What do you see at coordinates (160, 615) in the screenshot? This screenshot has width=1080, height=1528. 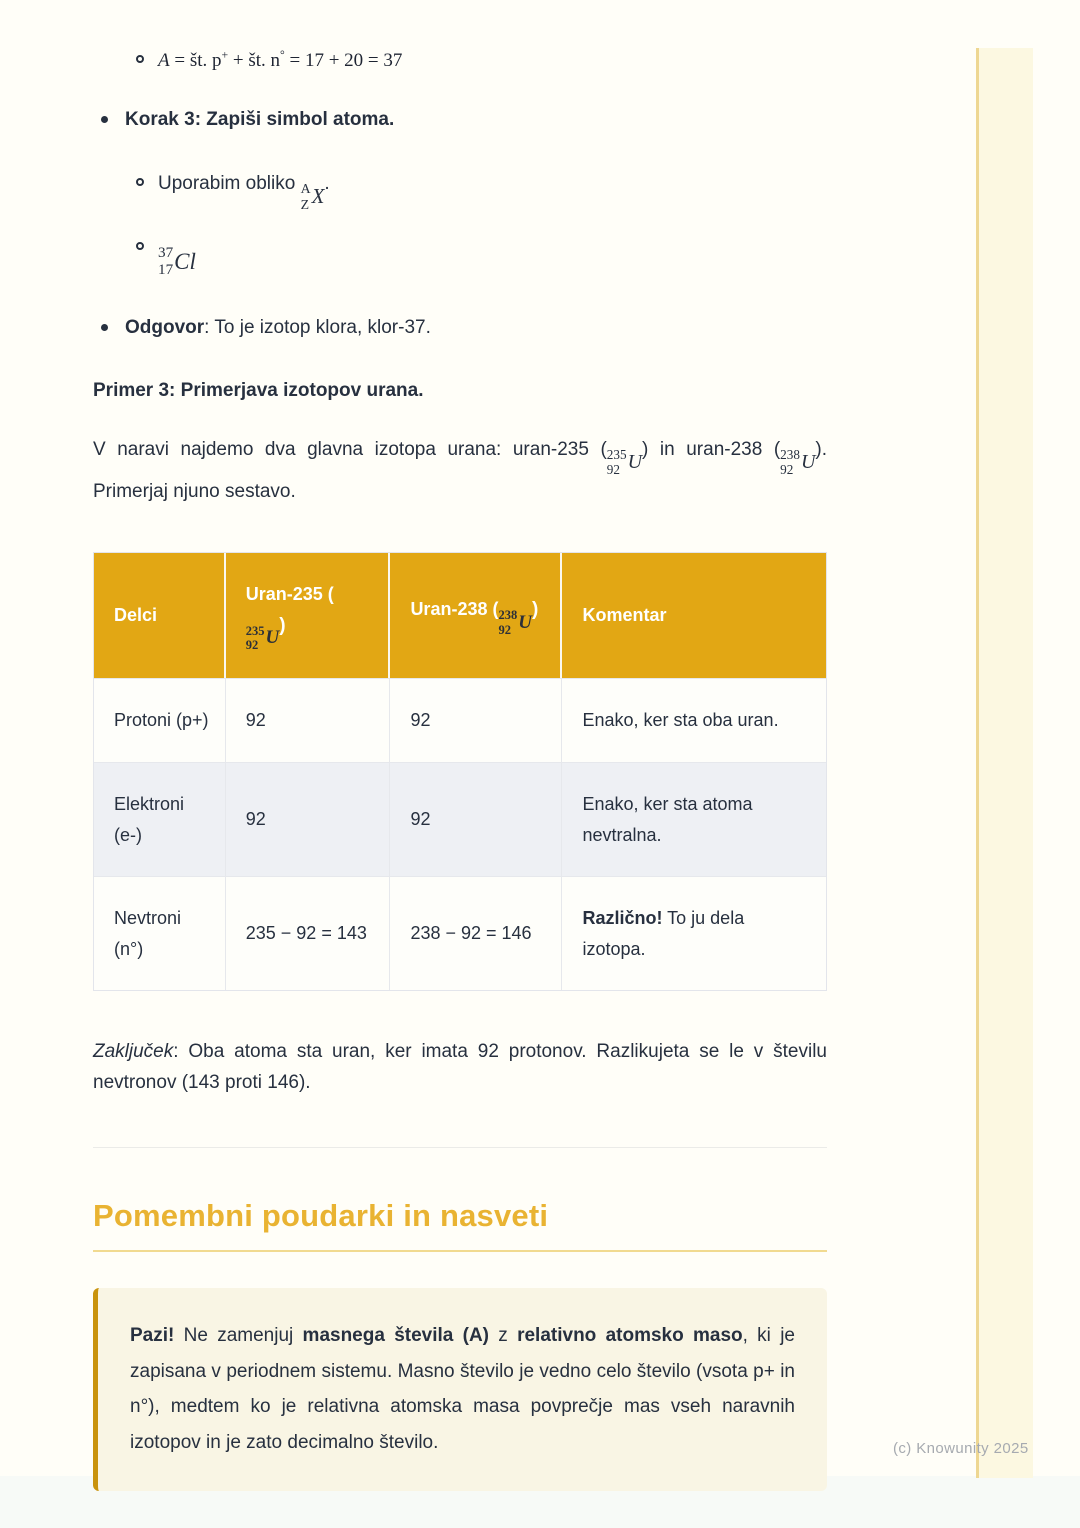 I see `header-delci: Delci` at bounding box center [160, 615].